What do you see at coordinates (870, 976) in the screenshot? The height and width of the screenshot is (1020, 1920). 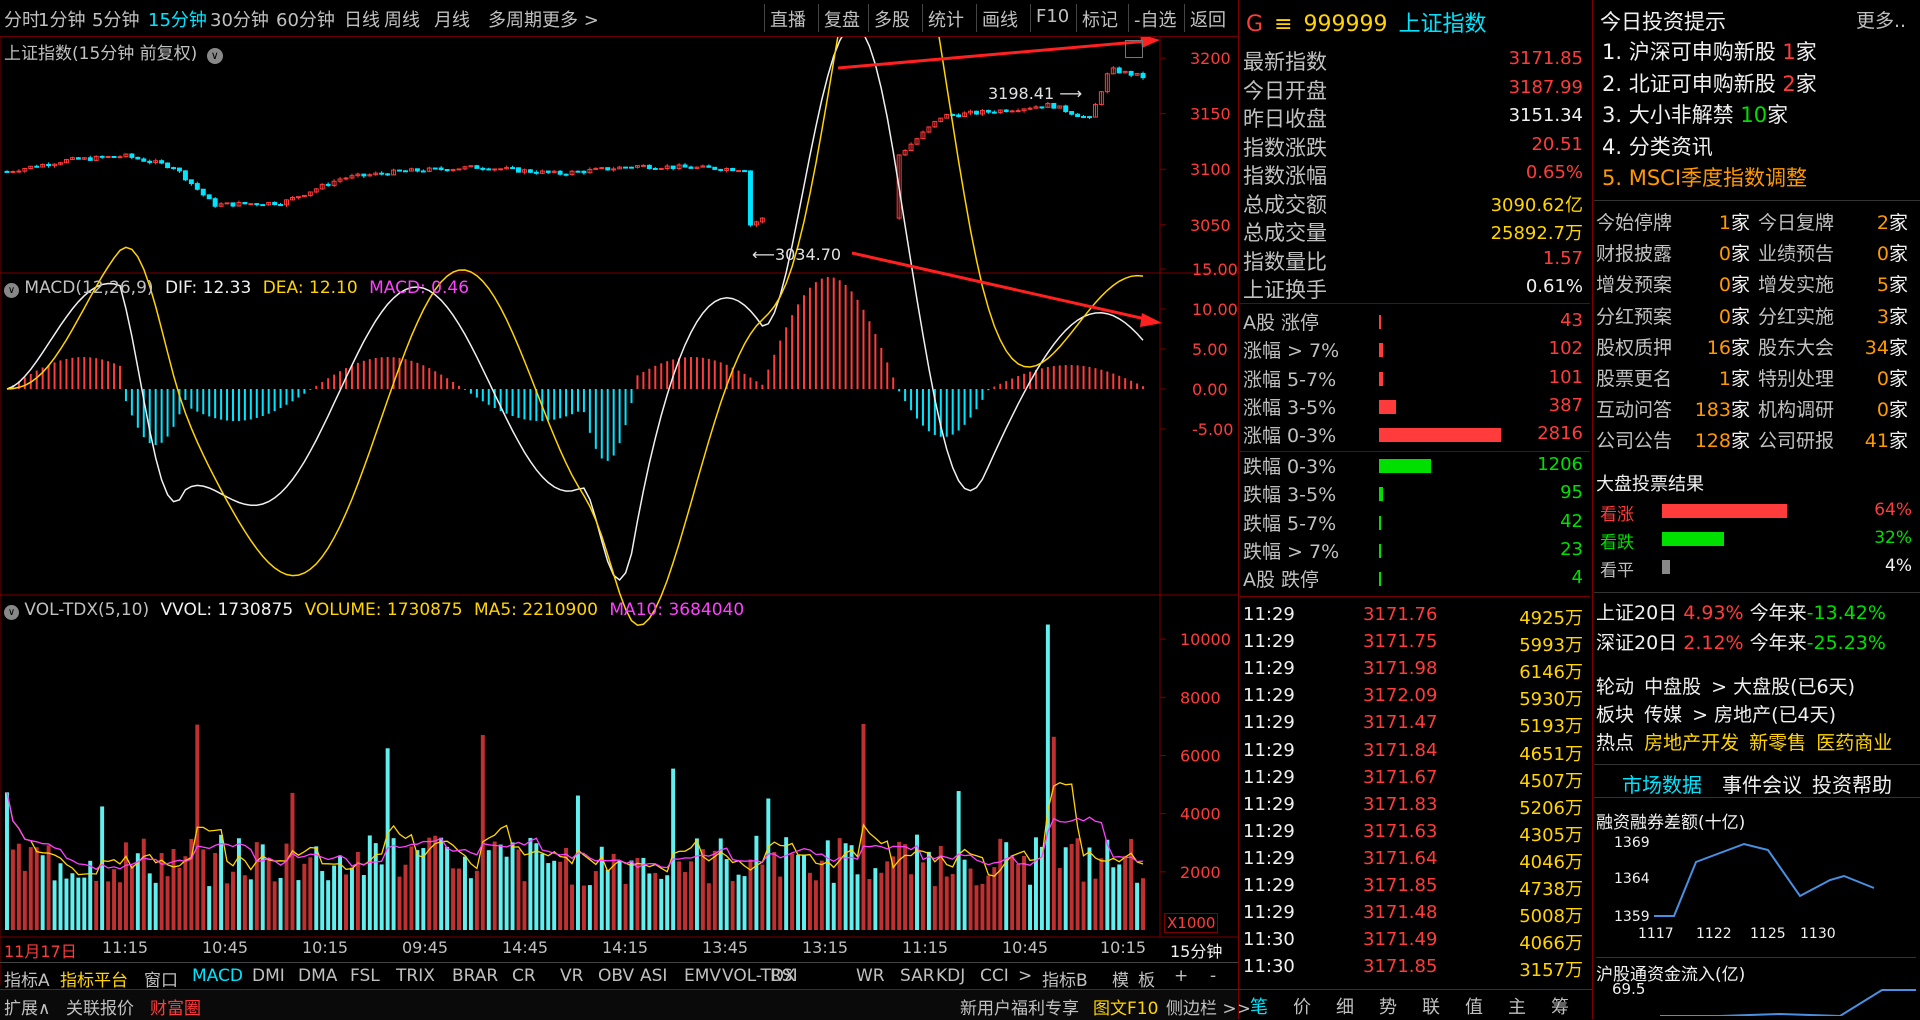 I see `indicator-tab: WR` at bounding box center [870, 976].